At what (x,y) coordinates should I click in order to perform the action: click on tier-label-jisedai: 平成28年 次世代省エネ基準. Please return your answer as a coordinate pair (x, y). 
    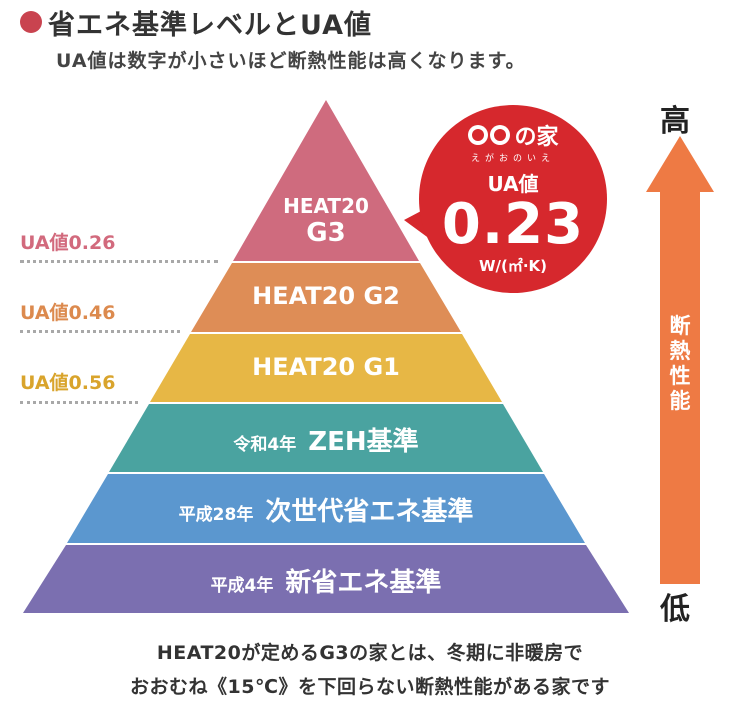
    Looking at the image, I should click on (326, 509).